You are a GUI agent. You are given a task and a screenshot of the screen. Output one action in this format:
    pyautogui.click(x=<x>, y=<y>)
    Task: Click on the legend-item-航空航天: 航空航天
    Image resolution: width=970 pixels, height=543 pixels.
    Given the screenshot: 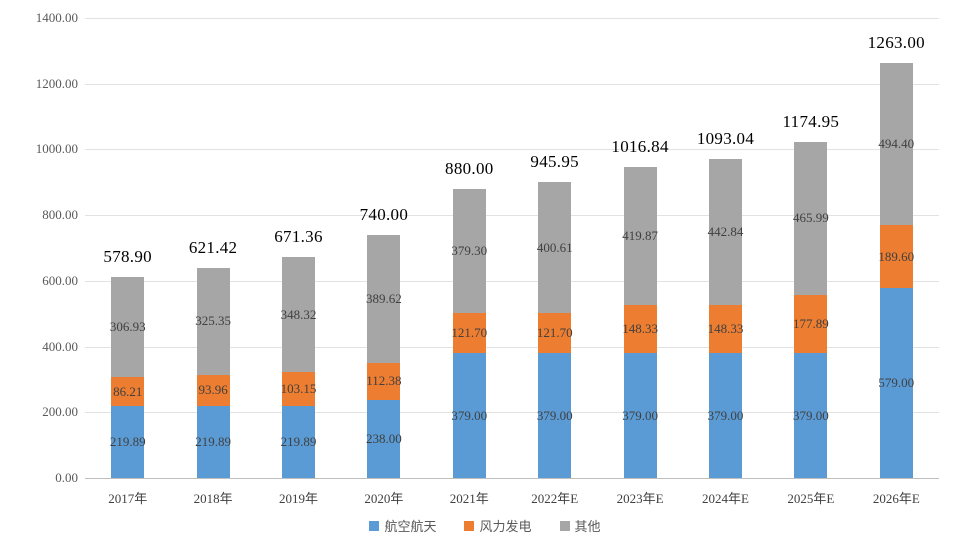 What is the action you would take?
    pyautogui.click(x=402, y=525)
    